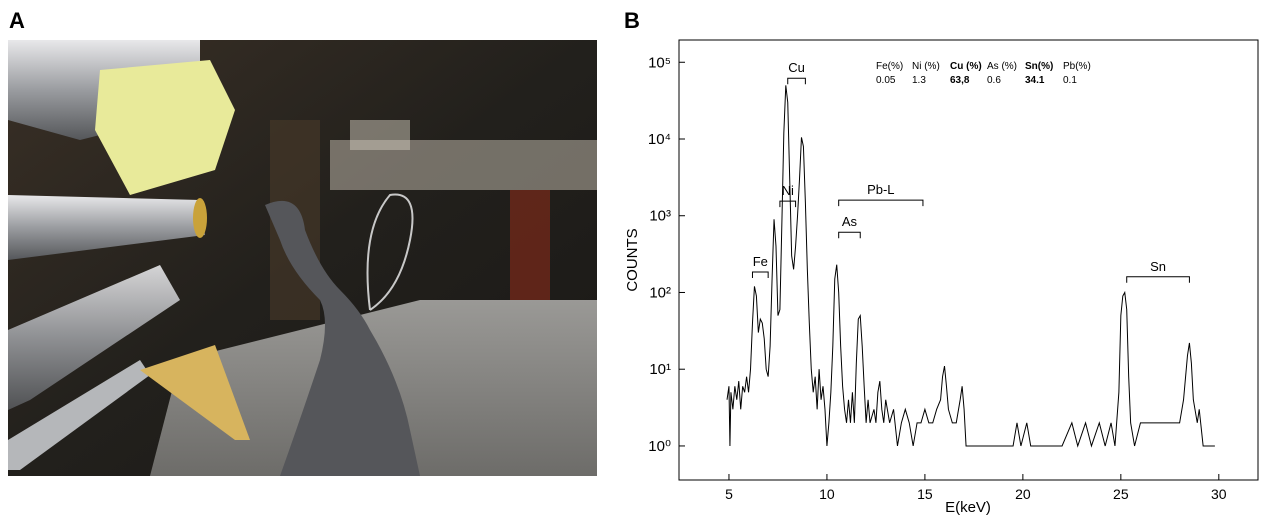 The image size is (1272, 526). I want to click on x-tick-label: 25, so click(1121, 494).